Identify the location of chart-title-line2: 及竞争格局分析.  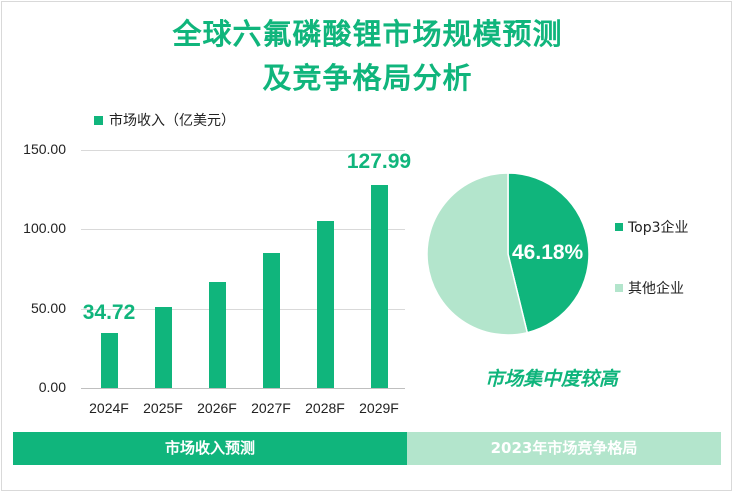
(367, 78).